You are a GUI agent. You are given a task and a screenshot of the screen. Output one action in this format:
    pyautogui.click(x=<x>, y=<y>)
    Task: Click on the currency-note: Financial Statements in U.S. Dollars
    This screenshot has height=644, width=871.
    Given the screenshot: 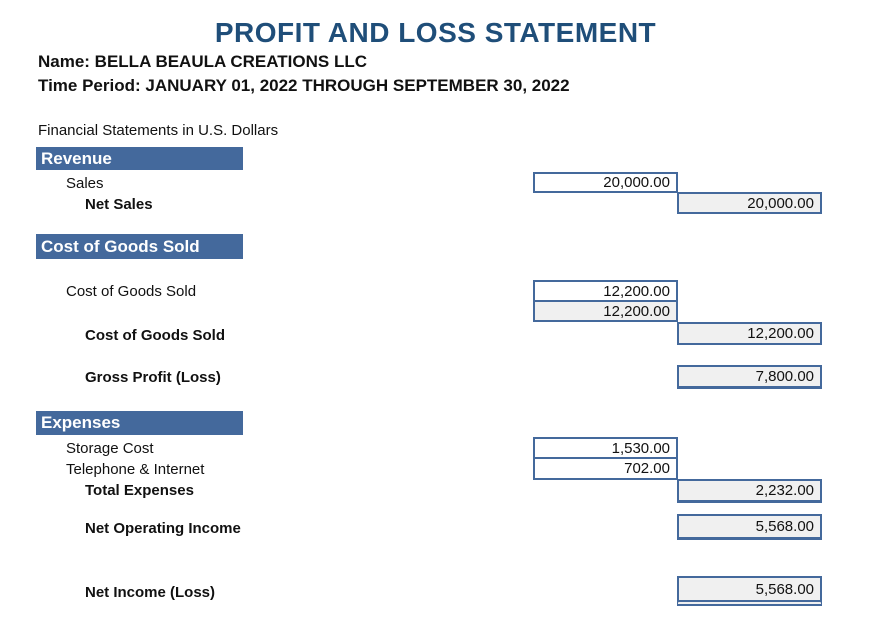 What is the action you would take?
    pyautogui.click(x=158, y=130)
    